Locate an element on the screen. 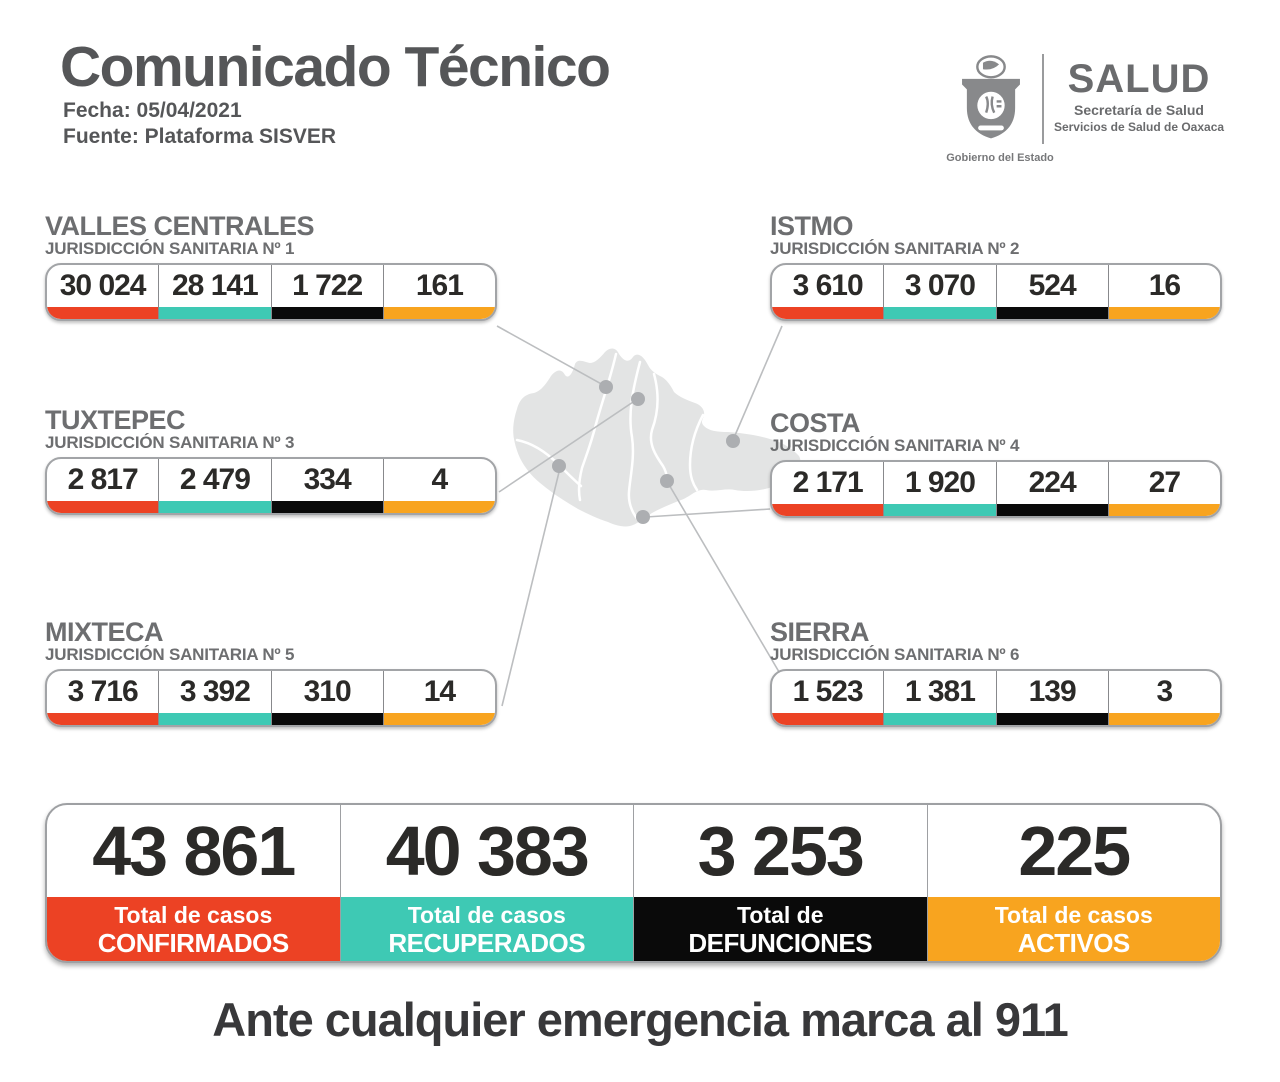  oaxaca-coat-of-arms-icon is located at coordinates (991, 97).